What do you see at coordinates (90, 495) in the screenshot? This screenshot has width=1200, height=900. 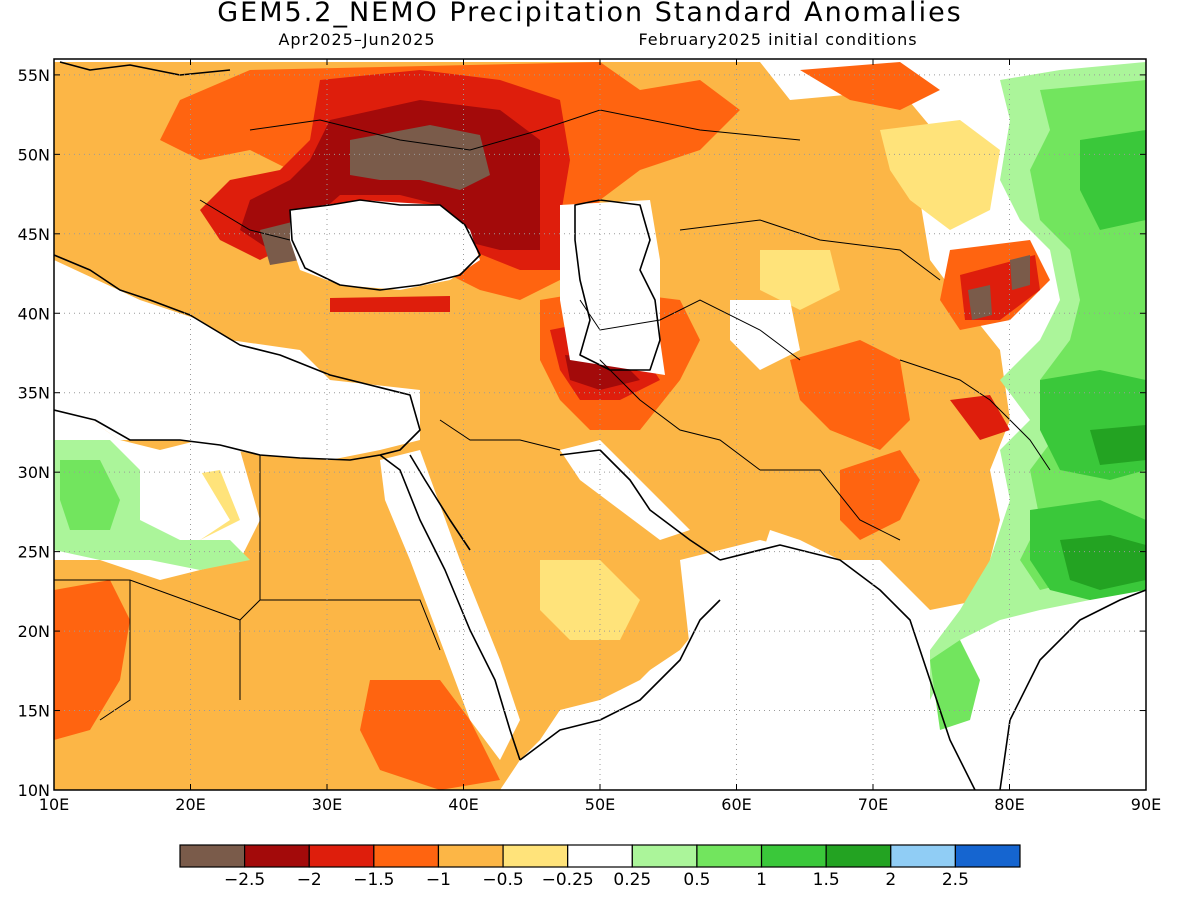 I see `field-plus-1-libya` at bounding box center [90, 495].